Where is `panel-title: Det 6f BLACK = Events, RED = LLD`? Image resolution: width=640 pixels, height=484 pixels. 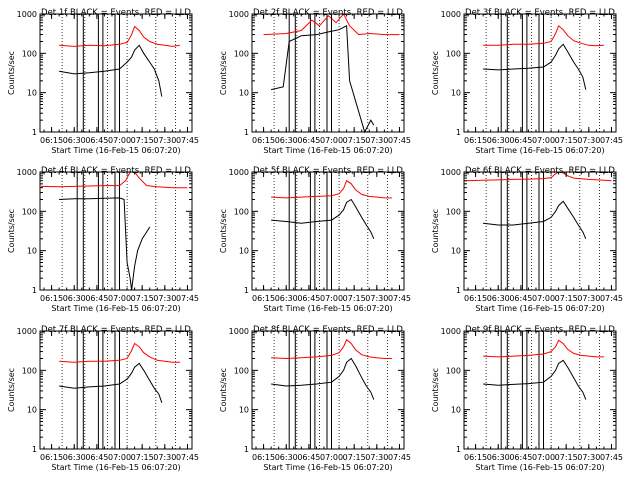
panel-title: Det 6f BLACK = Events, RED = LLD is located at coordinates (540, 171).